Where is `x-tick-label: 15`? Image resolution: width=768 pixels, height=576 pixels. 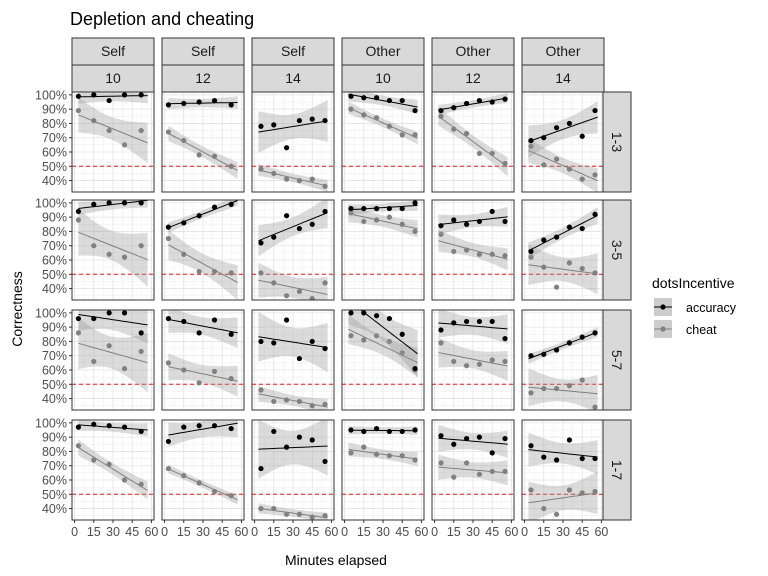 x-tick-label: 15 is located at coordinates (364, 532).